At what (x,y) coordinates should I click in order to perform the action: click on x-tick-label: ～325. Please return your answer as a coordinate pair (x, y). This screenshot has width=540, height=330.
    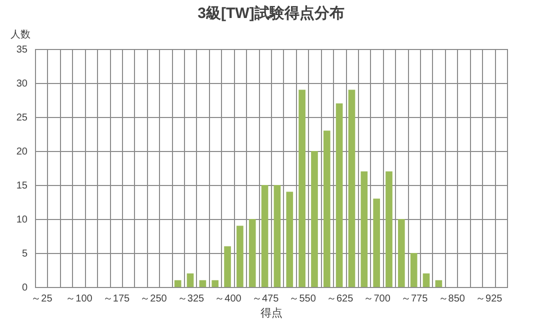
    Looking at the image, I should click on (191, 299).